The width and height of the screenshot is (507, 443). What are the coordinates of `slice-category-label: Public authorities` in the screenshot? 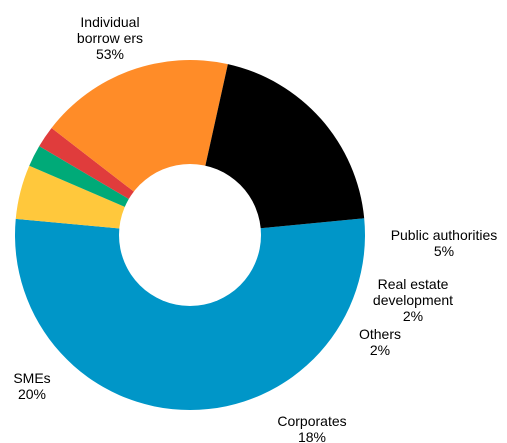 It's located at (444, 235).